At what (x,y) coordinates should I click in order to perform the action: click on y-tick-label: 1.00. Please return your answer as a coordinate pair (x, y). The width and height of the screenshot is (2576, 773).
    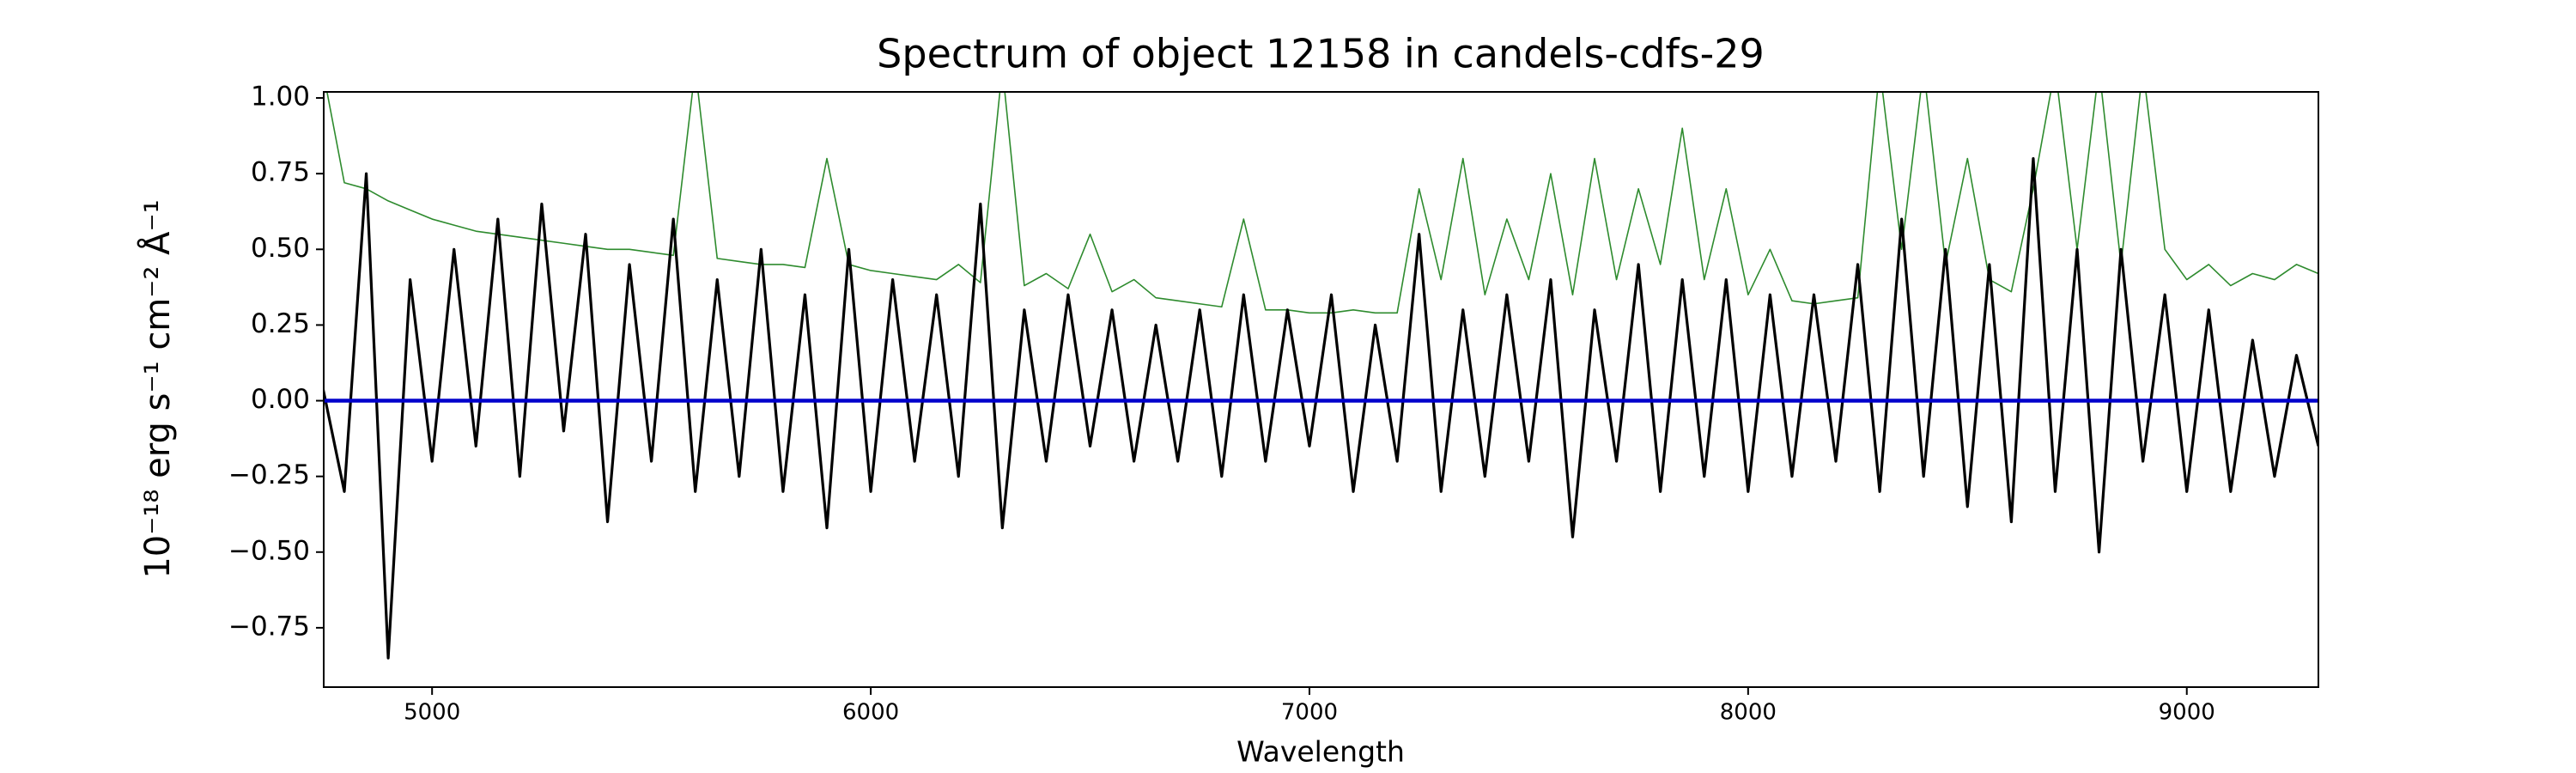
    Looking at the image, I should click on (280, 97).